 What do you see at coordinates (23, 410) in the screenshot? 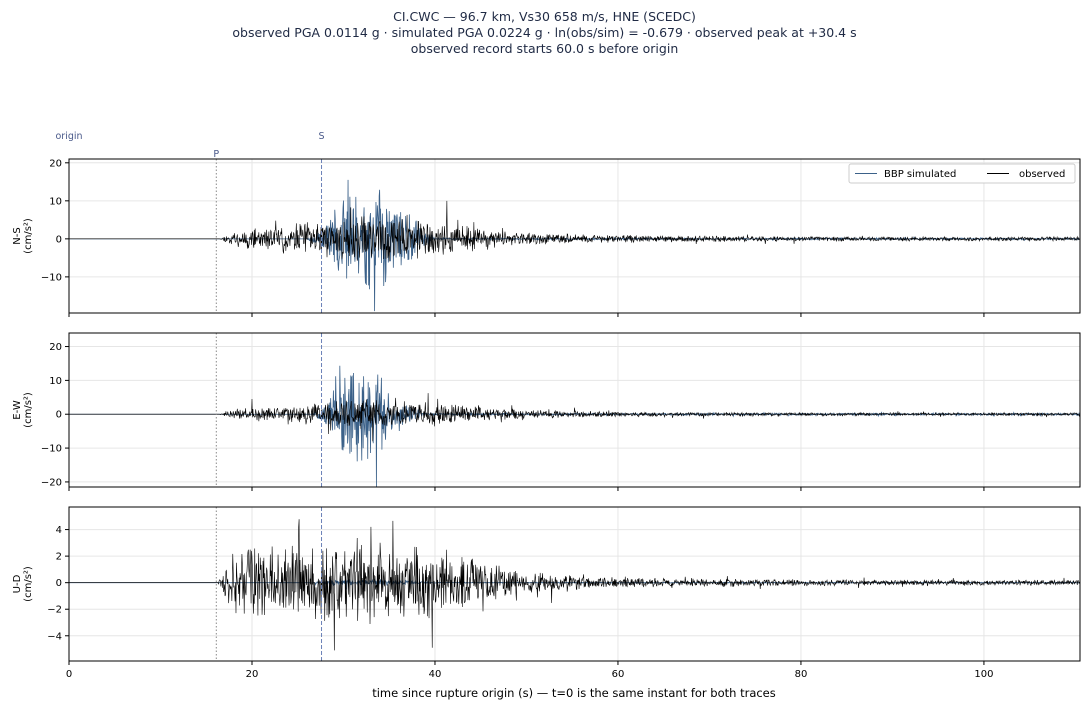
I see `y-axis-label: E-W(cm/s²)` at bounding box center [23, 410].